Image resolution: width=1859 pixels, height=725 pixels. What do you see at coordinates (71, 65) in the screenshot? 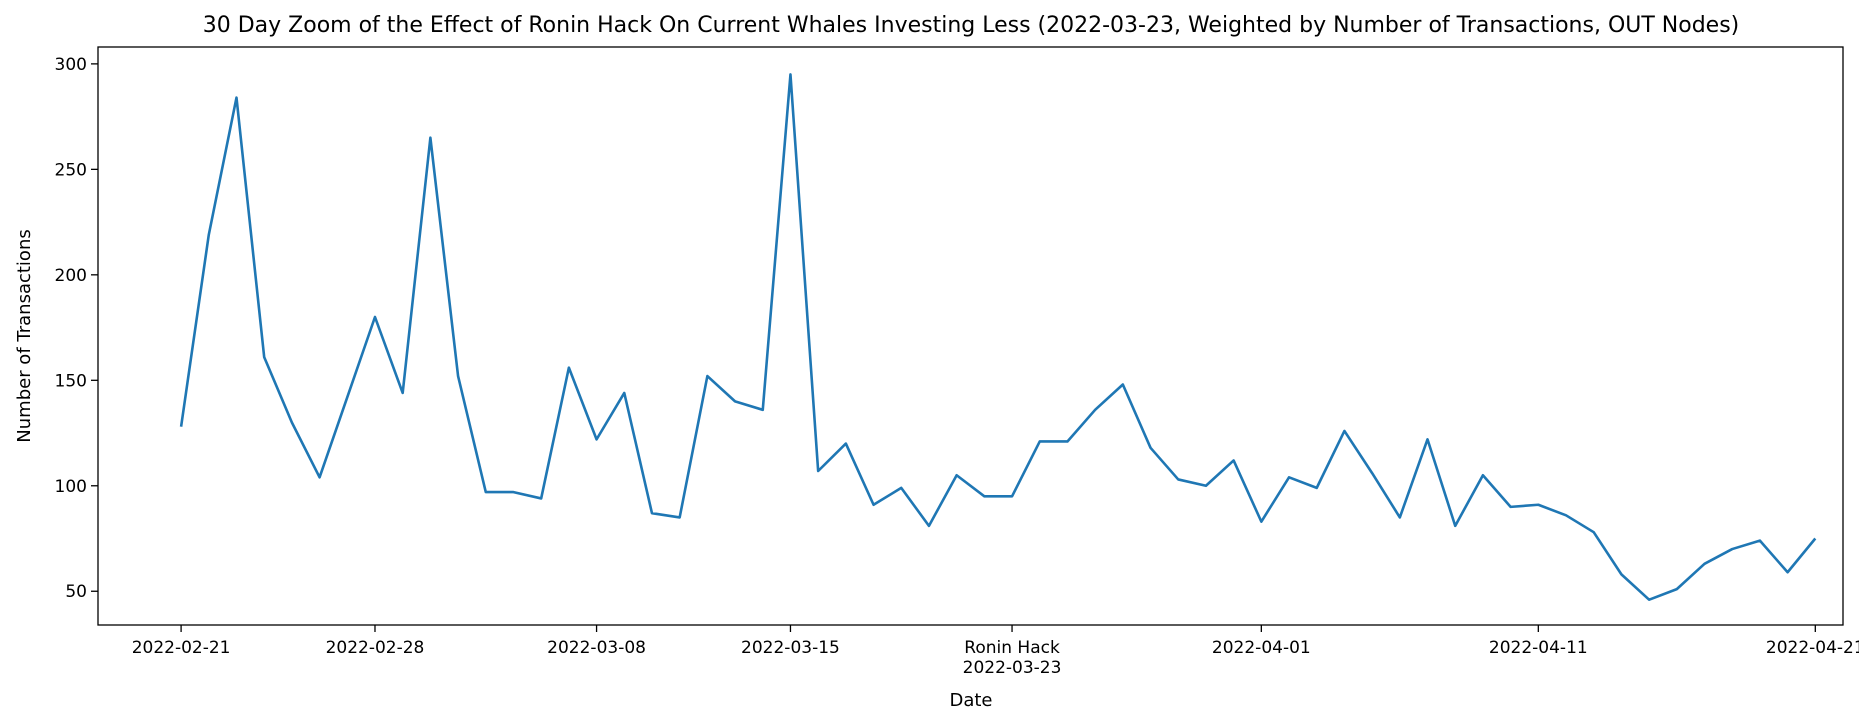
I see `y-tick-label: 300` at bounding box center [71, 65].